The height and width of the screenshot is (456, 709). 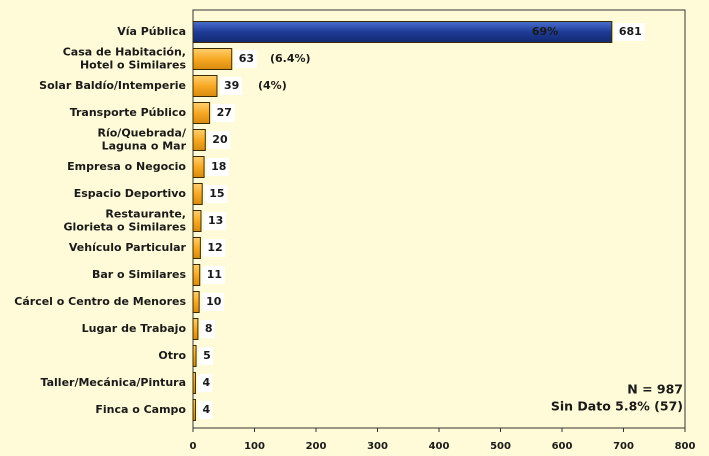 What do you see at coordinates (617, 406) in the screenshot?
I see `annotation: Sin Dato 5.8% (57)` at bounding box center [617, 406].